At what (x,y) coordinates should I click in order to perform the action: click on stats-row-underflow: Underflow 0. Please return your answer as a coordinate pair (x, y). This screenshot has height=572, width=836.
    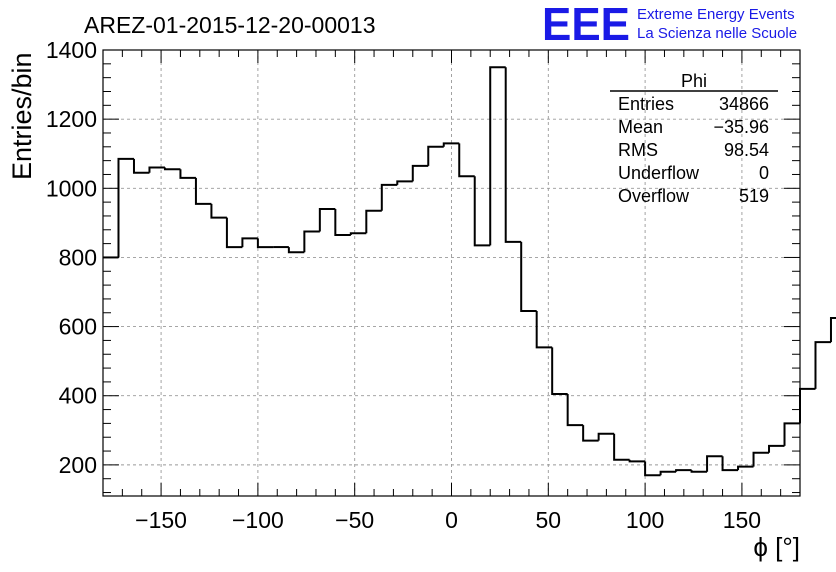
    Looking at the image, I should click on (693, 173).